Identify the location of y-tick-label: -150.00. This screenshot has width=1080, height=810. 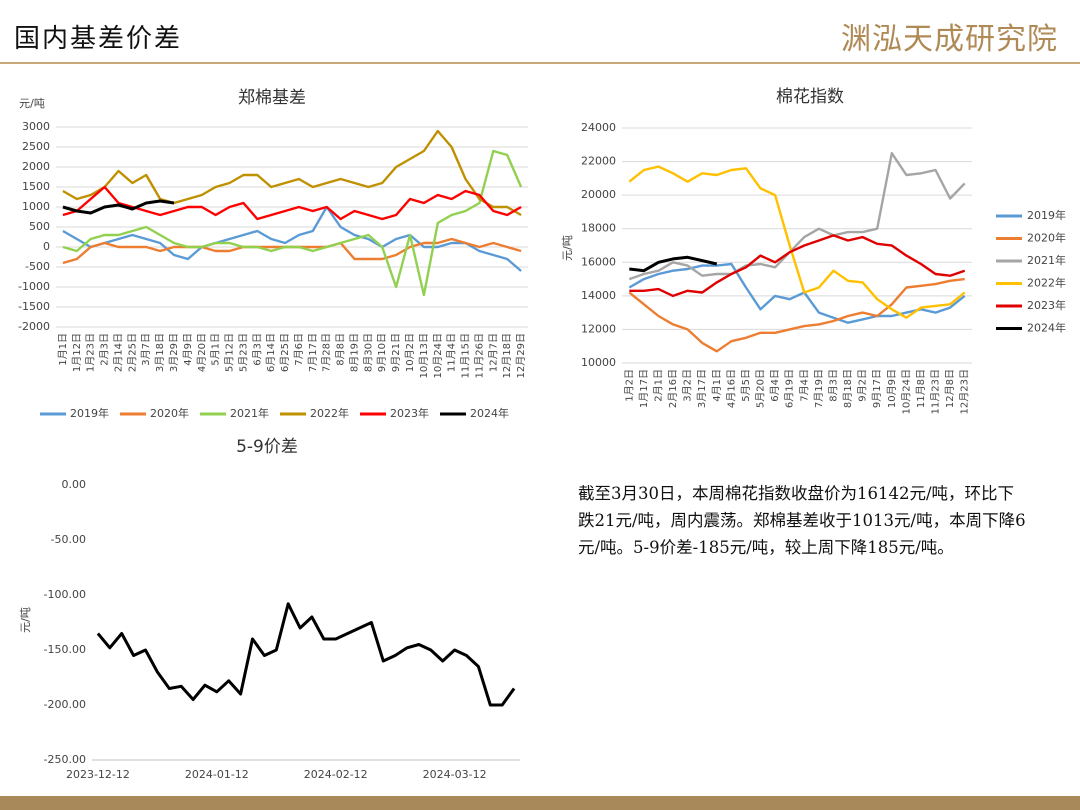
(65, 649).